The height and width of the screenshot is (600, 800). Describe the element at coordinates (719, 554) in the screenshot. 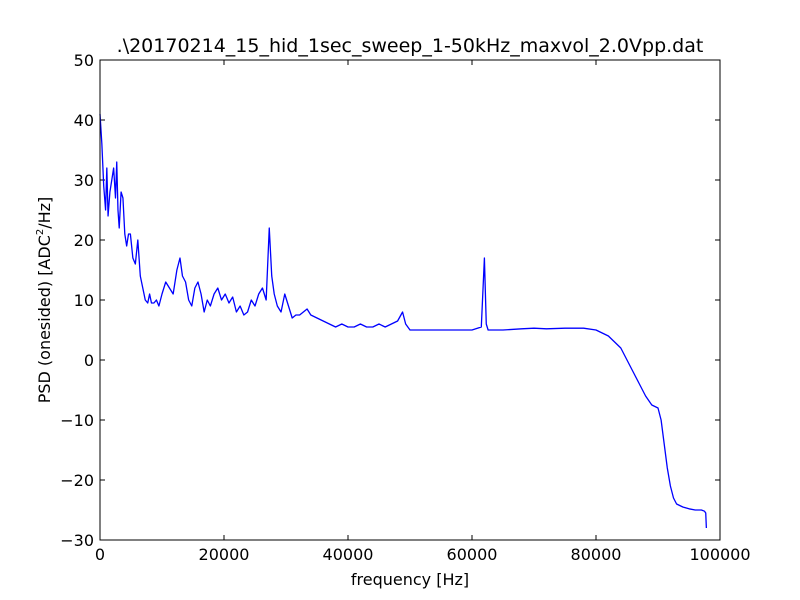

I see `x-tick-label: 100000` at that location.